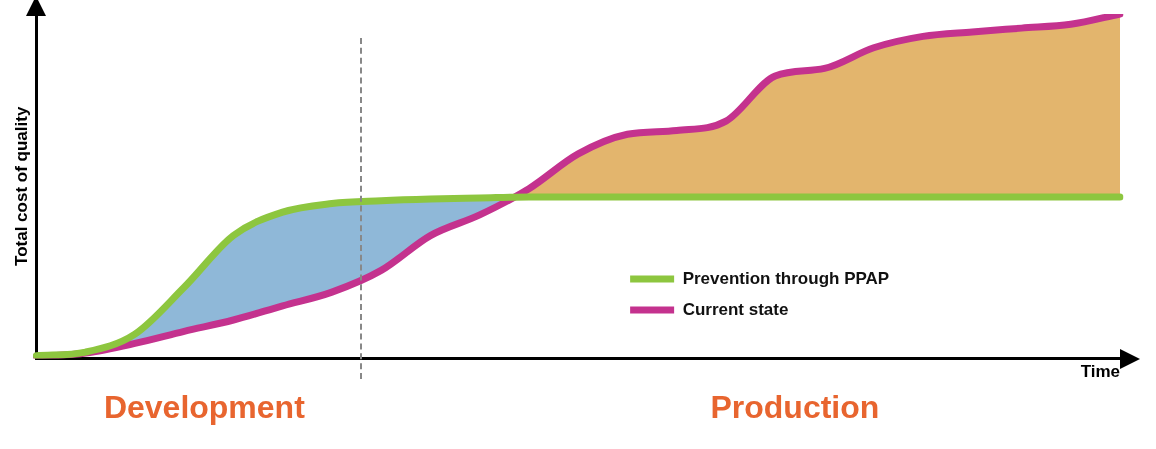 The image size is (1156, 449). I want to click on text: Production, so click(795, 407).